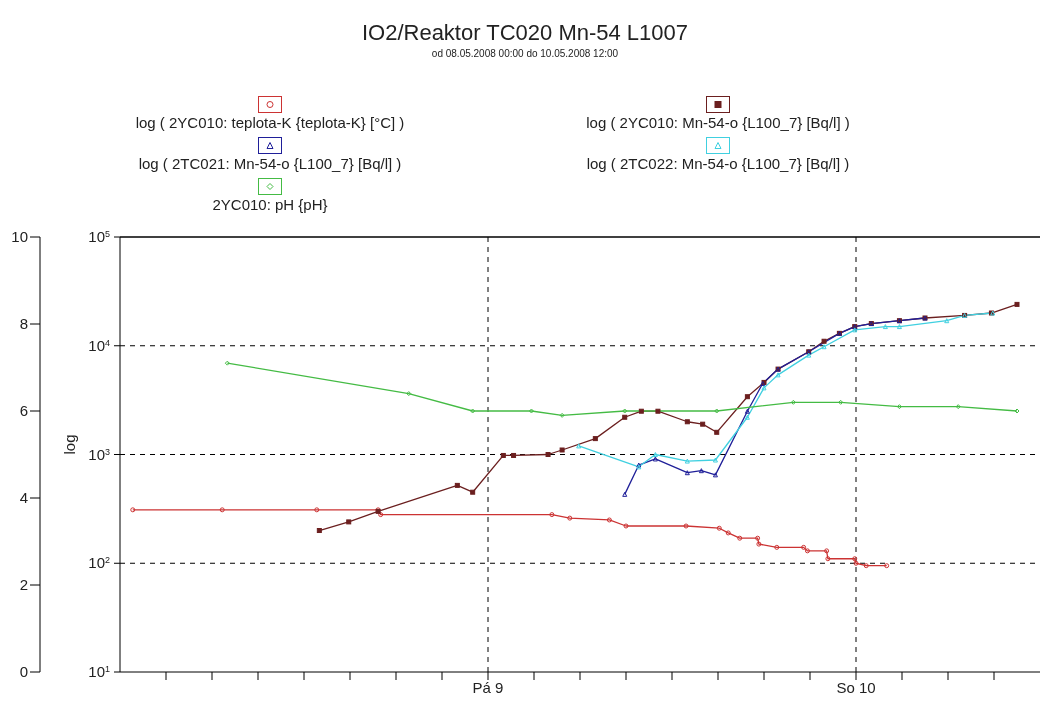 The height and width of the screenshot is (706, 1048). What do you see at coordinates (718, 123) in the screenshot?
I see `legend-label: log ( 2YC010: Mn-54-o {L100_7} [Bq/l] )` at bounding box center [718, 123].